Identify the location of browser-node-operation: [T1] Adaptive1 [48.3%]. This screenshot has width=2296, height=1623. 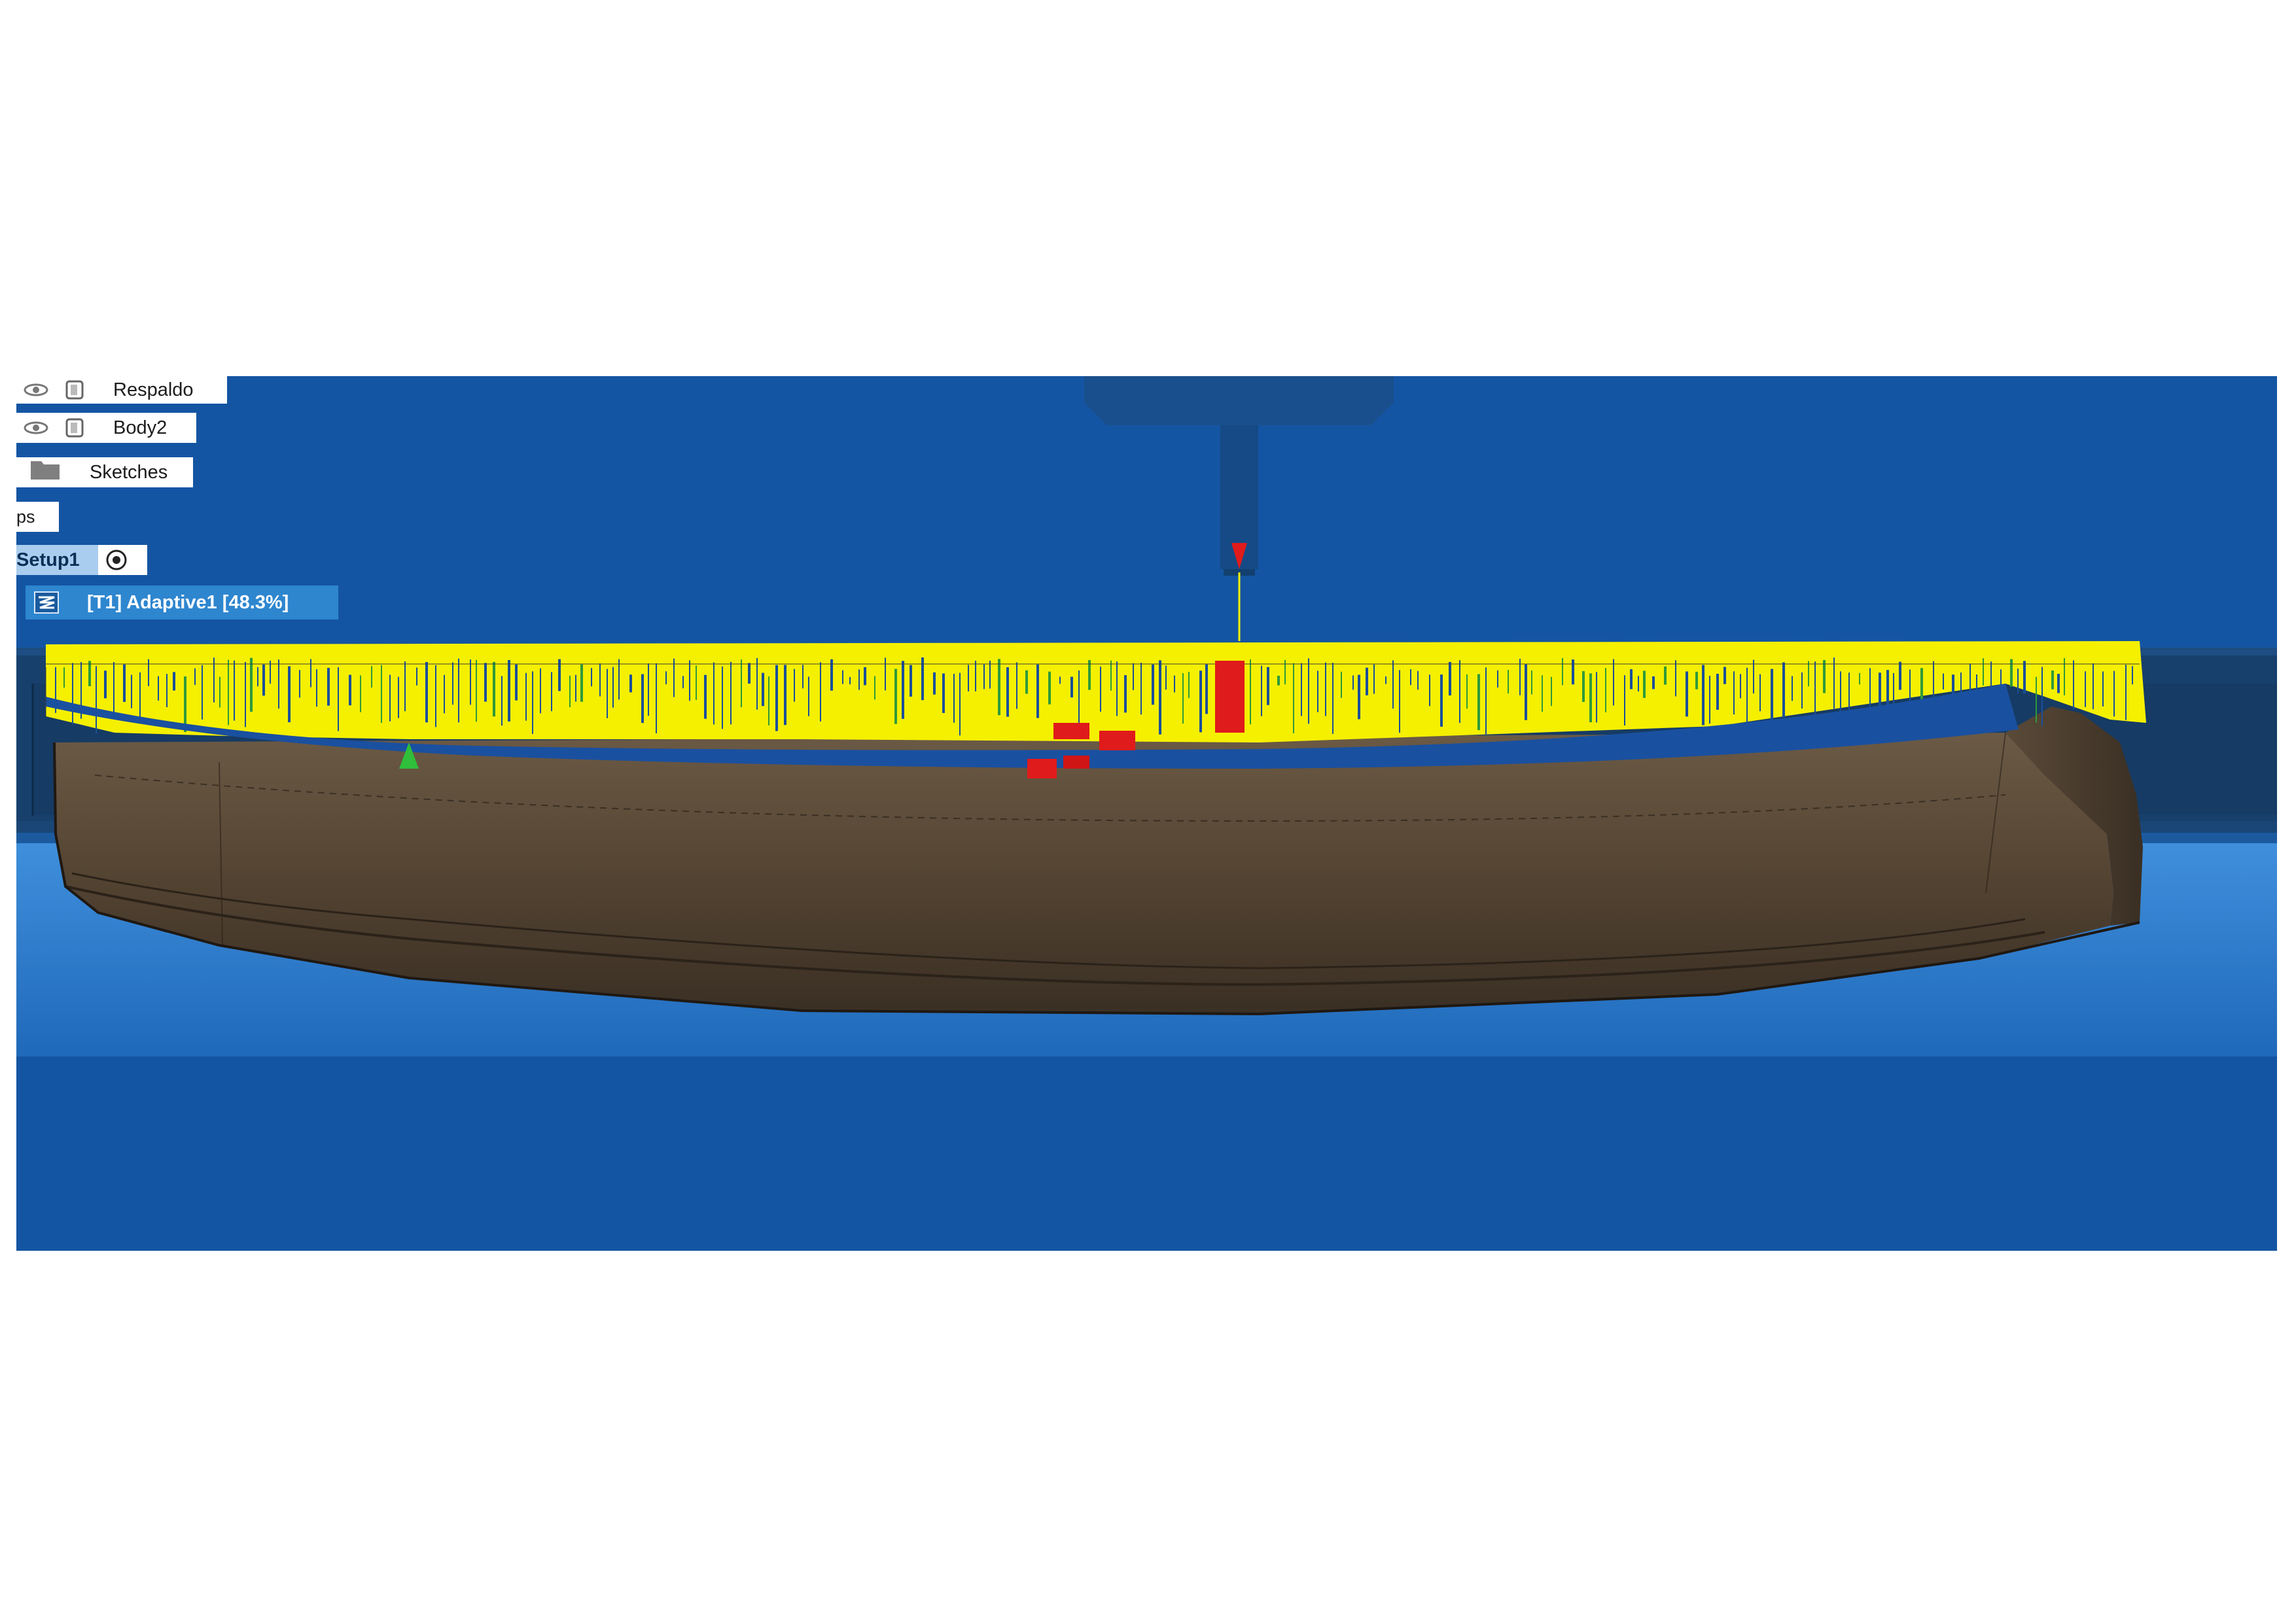
(182, 603).